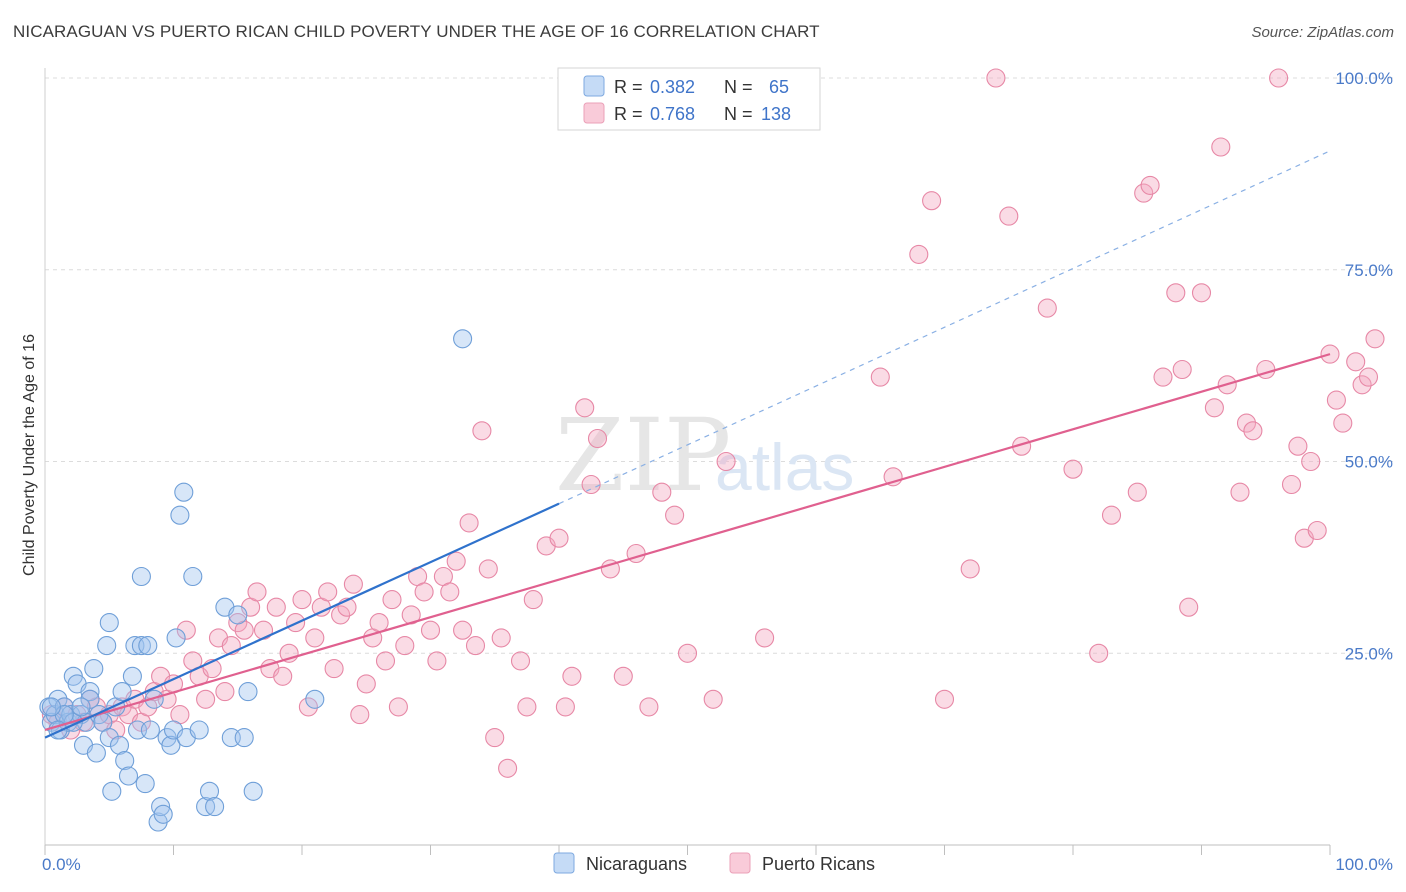 The height and width of the screenshot is (892, 1406). I want to click on y-axis-label: Child Poverty Under the Age of 16, so click(29, 455).